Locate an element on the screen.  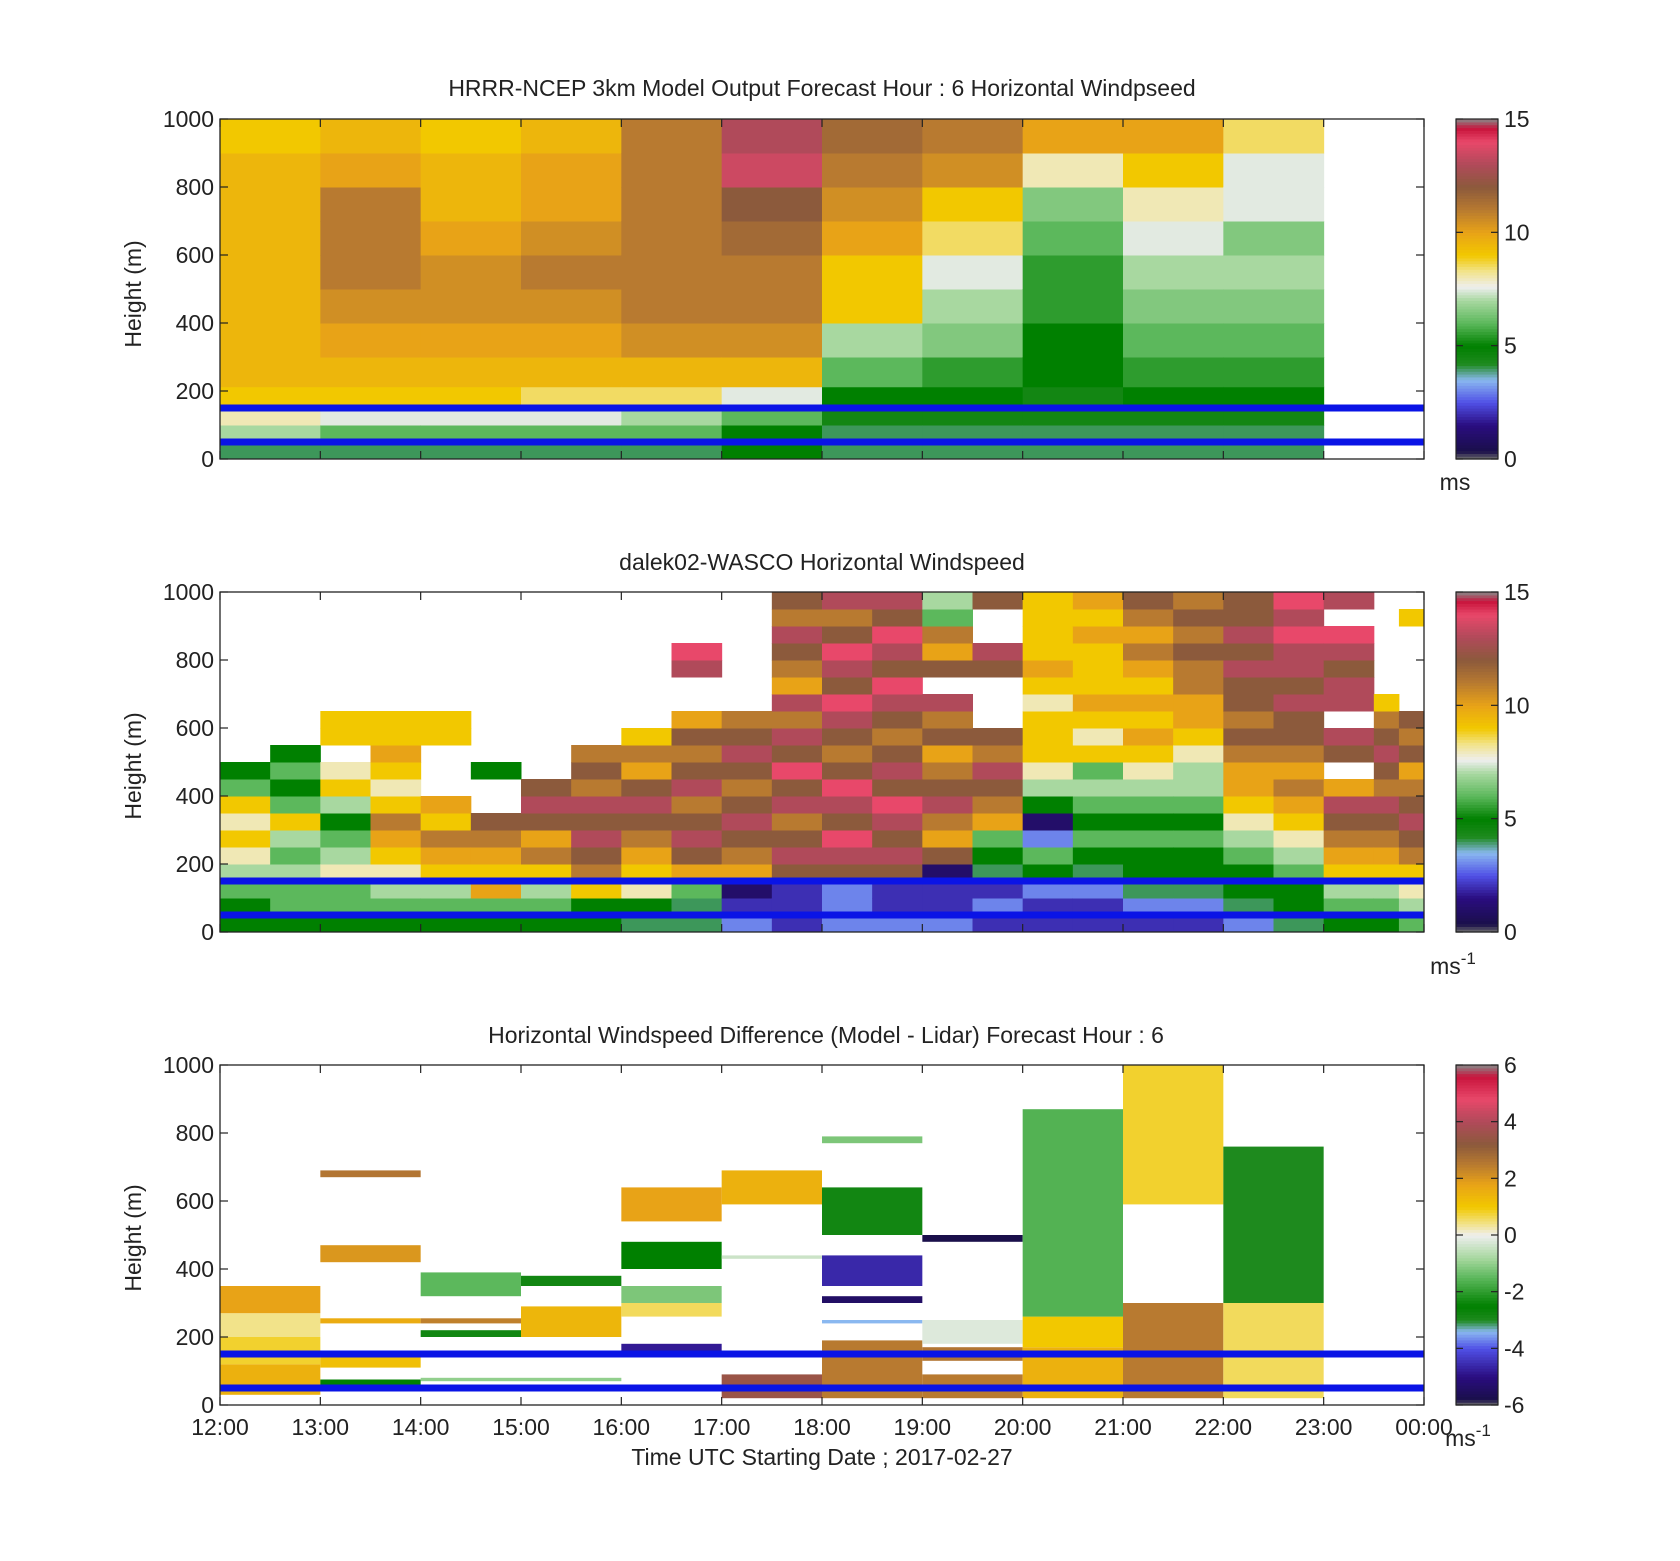
x-tick-label: 17:00 is located at coordinates (722, 1427).